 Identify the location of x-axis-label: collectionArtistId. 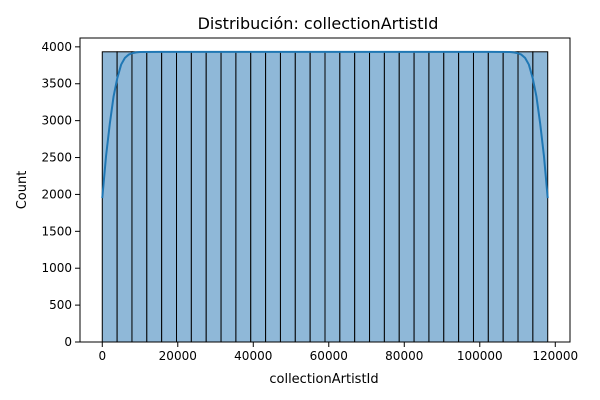
(323, 379).